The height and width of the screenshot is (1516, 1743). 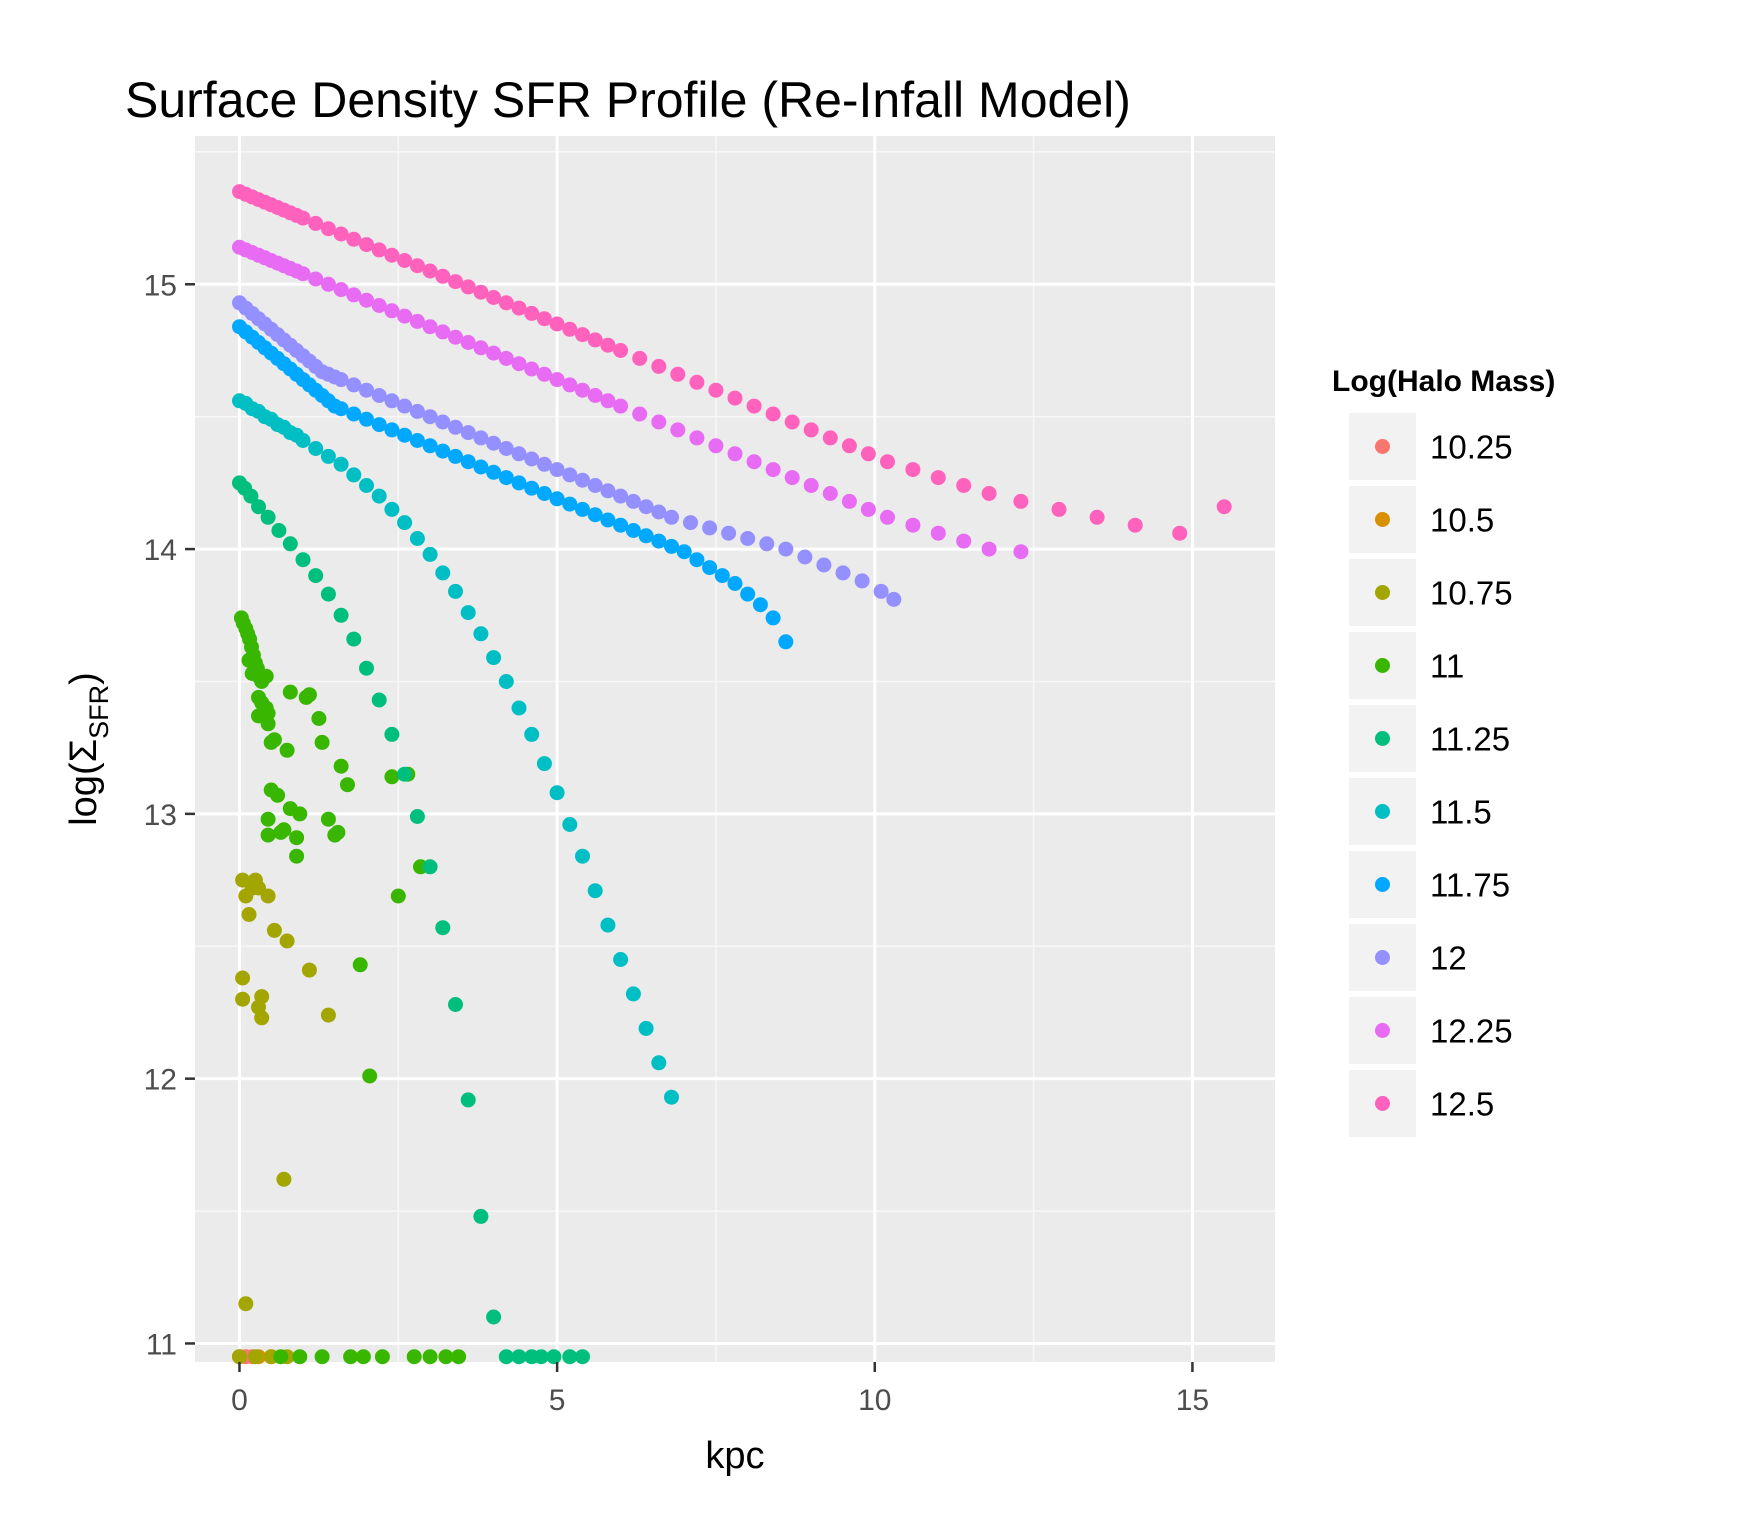 I want to click on y-tick-label: 15, so click(x=160, y=285).